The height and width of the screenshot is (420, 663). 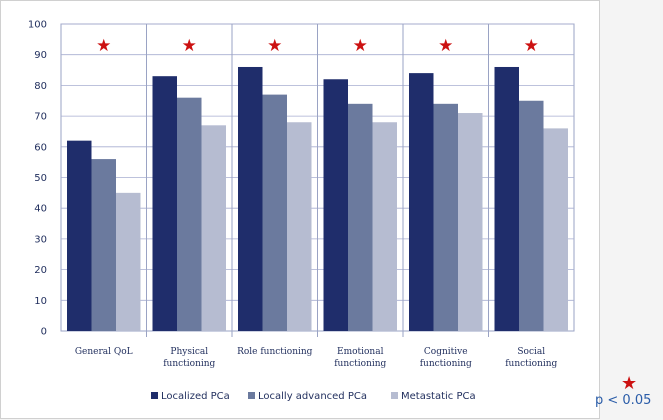 I want to click on x-tick-label: Role functioning, so click(x=275, y=352).